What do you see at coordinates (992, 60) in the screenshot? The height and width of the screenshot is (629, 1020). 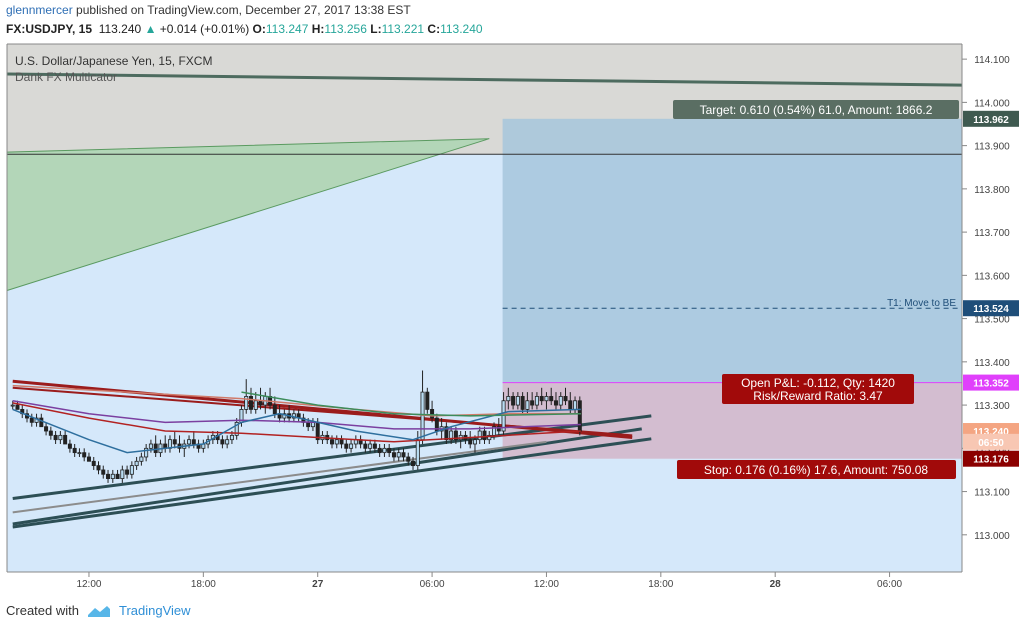 I see `y-tick-label: 114.100` at bounding box center [992, 60].